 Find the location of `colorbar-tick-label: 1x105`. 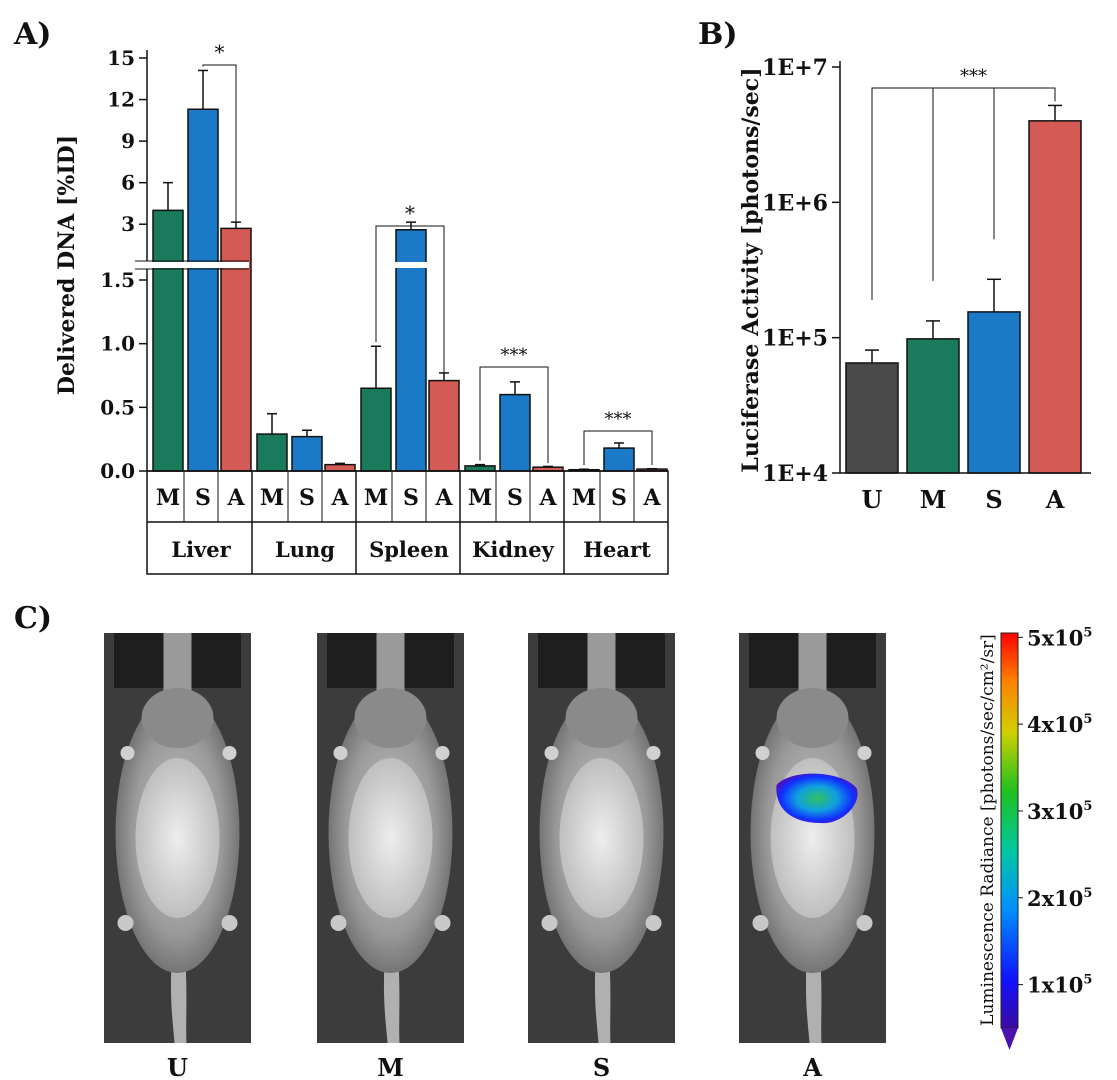

colorbar-tick-label: 1x105 is located at coordinates (1059, 985).